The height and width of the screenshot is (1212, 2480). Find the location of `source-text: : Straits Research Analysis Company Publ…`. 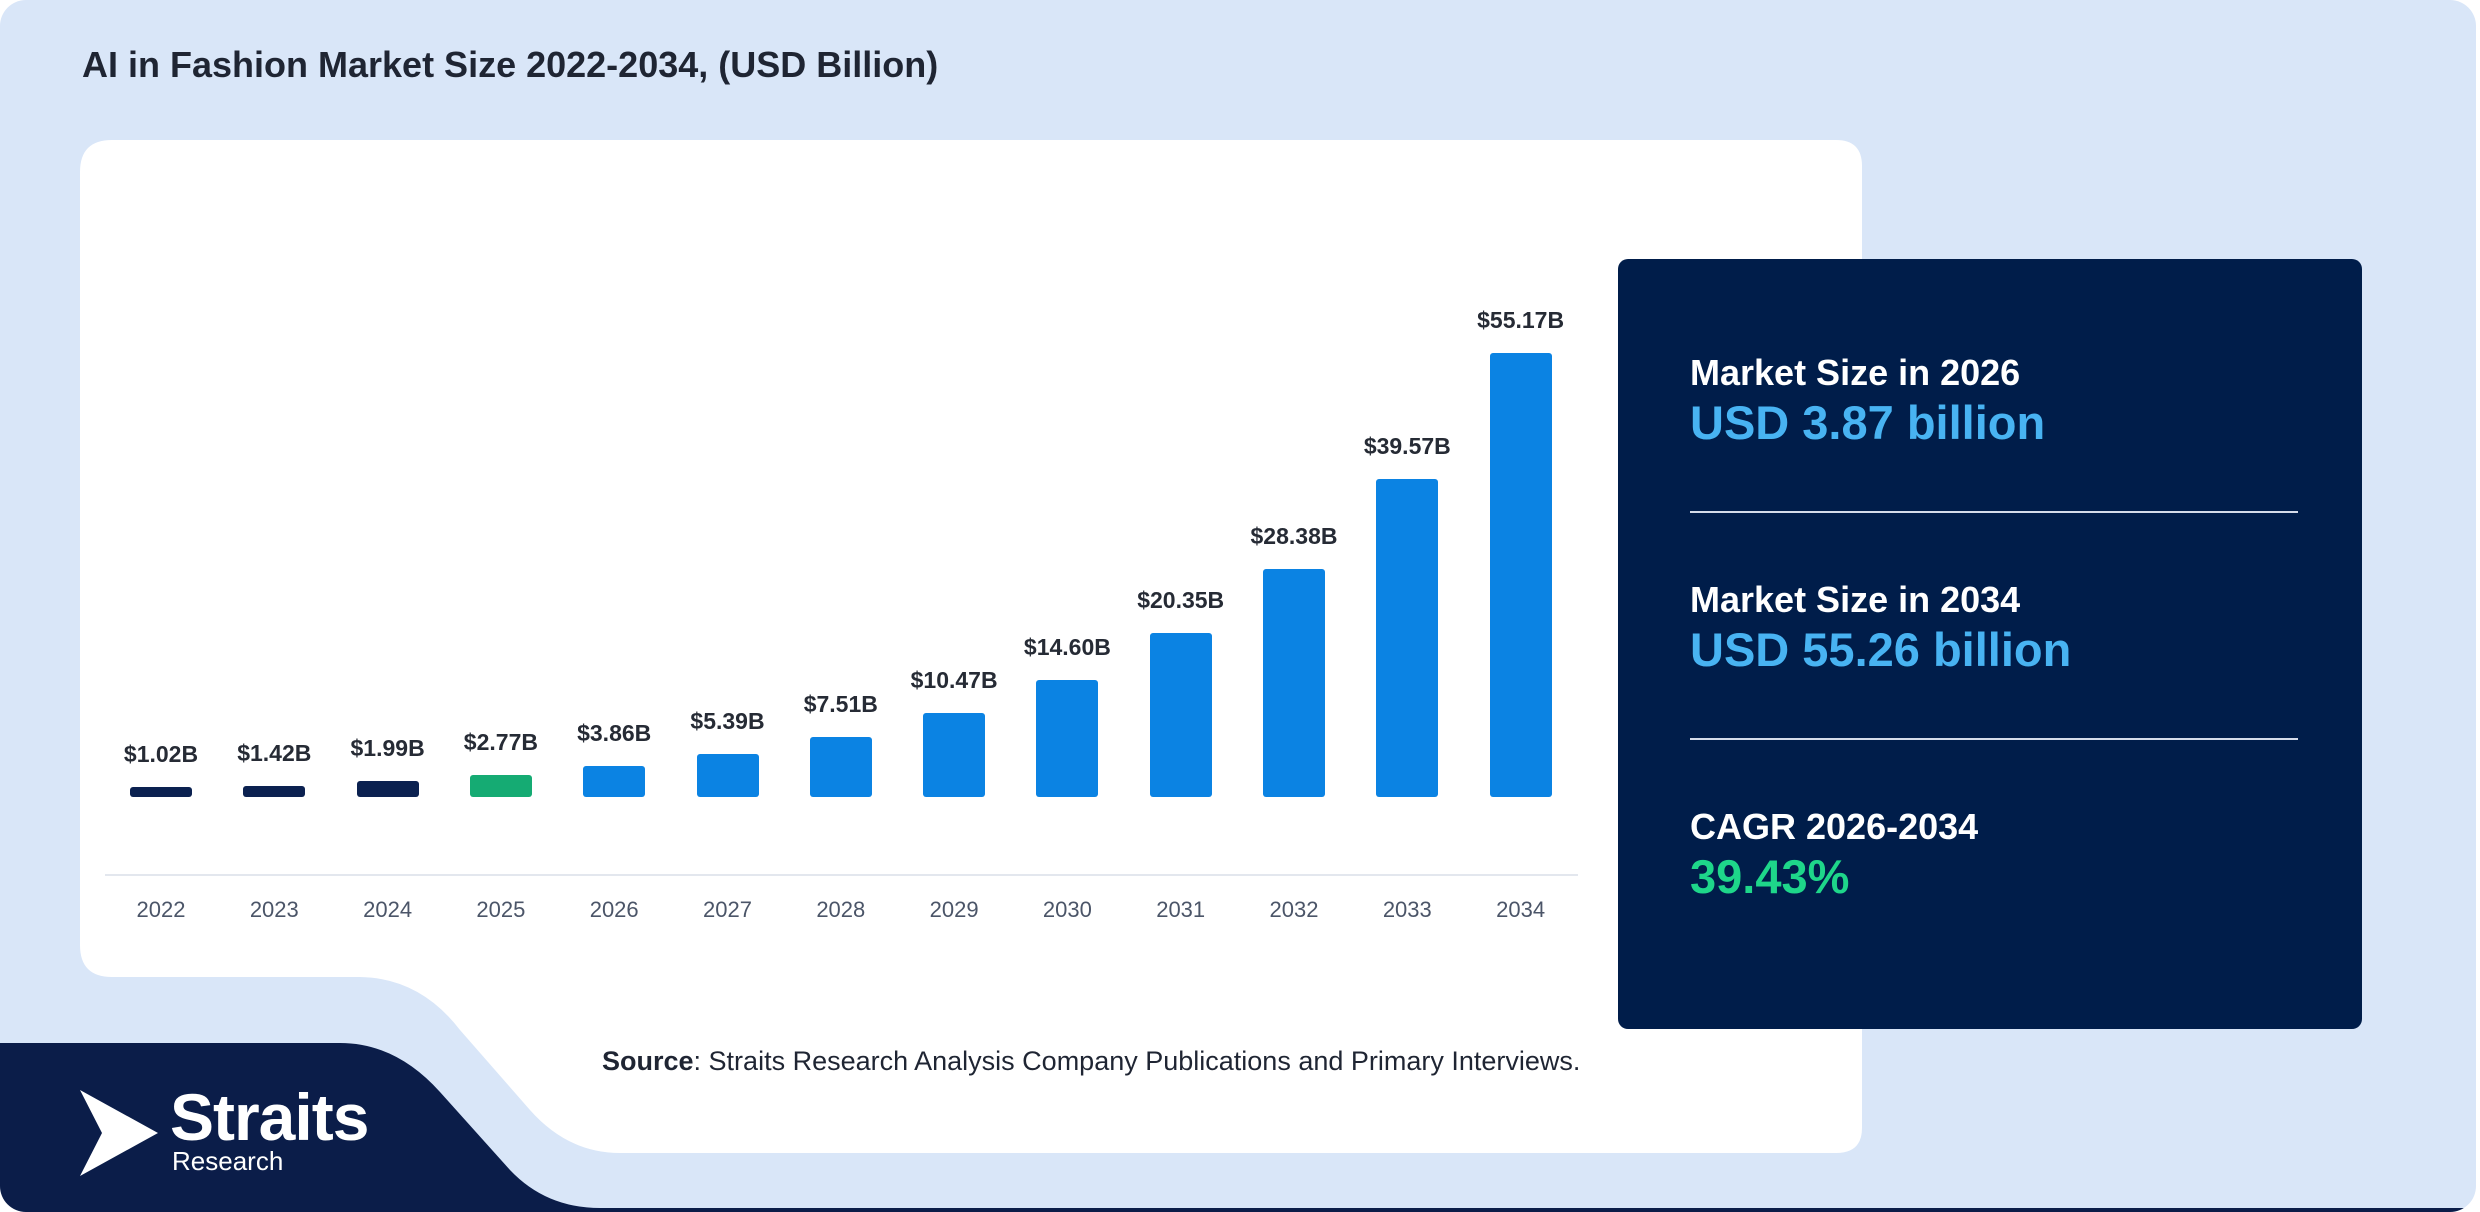

source-text: : Straits Research Analysis Company Publ… is located at coordinates (1137, 1061).